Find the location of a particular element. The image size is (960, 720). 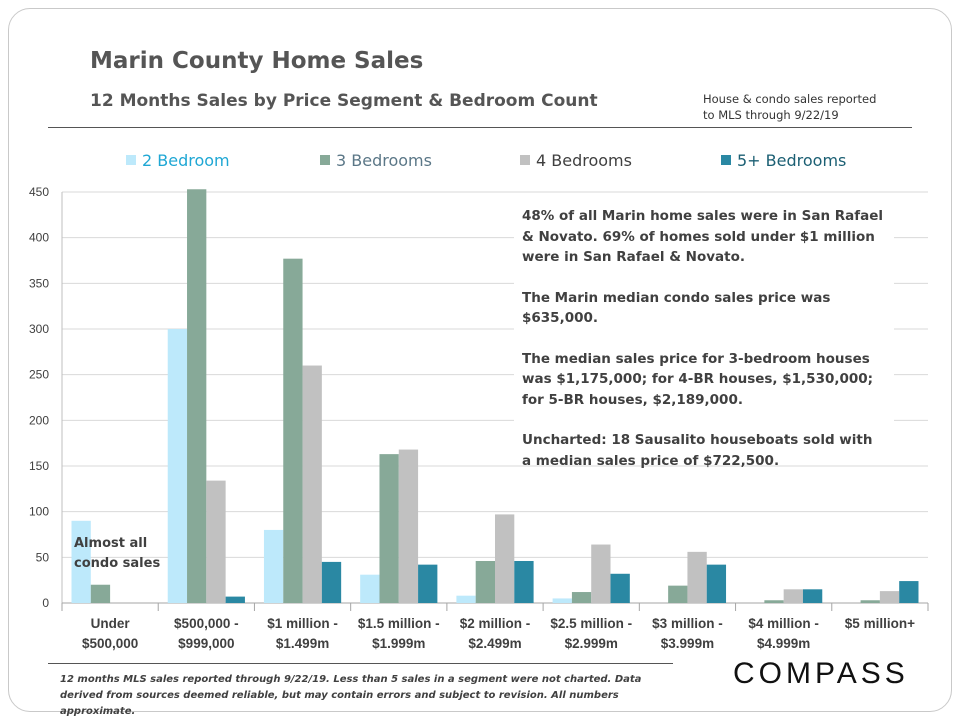

x-tick-label: $5 million+ is located at coordinates (880, 623).